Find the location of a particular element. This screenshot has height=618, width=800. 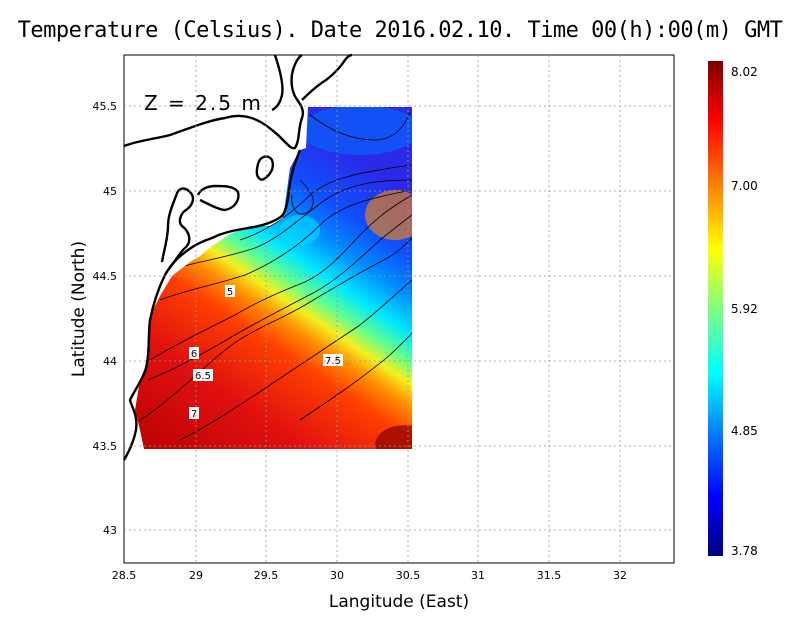

colorbar-label: 8.02 is located at coordinates (744, 72).